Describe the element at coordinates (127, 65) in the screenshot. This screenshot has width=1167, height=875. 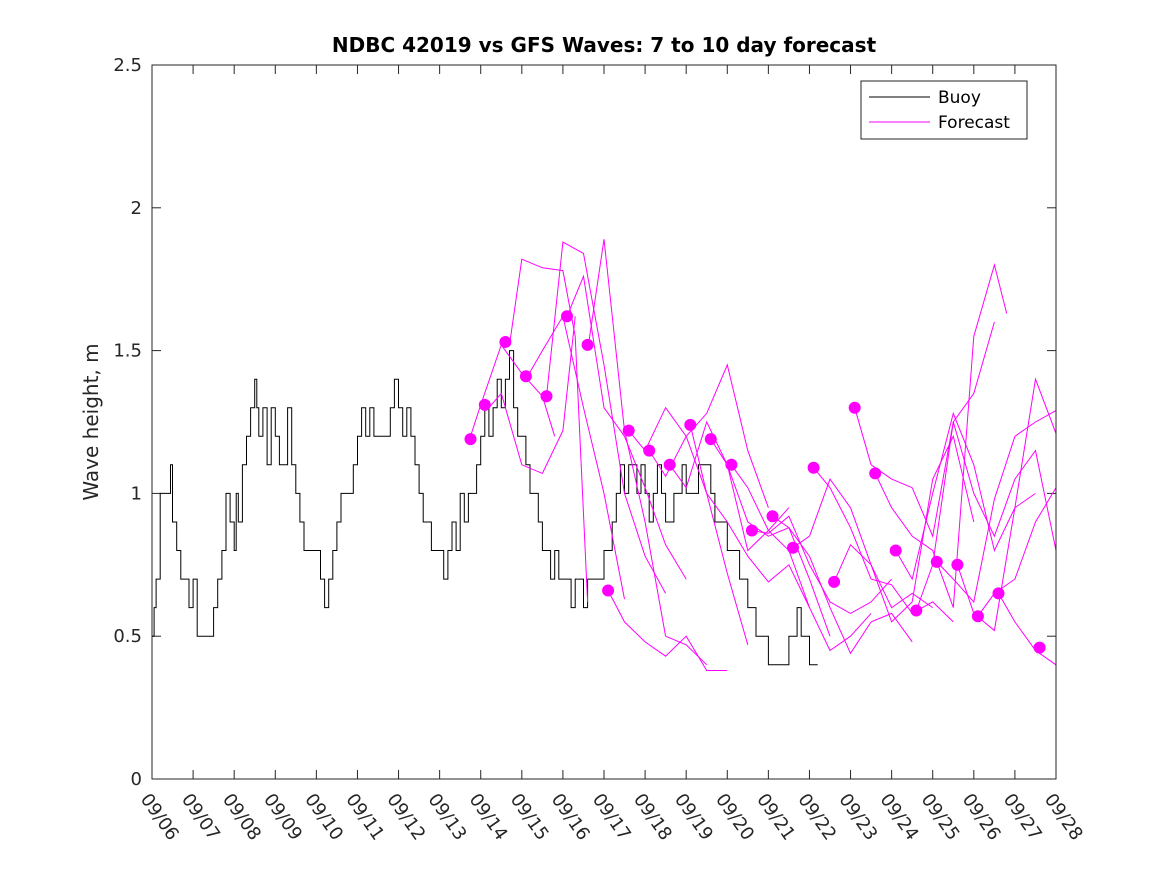
I see `y-tick-label-5: 2.5` at that location.